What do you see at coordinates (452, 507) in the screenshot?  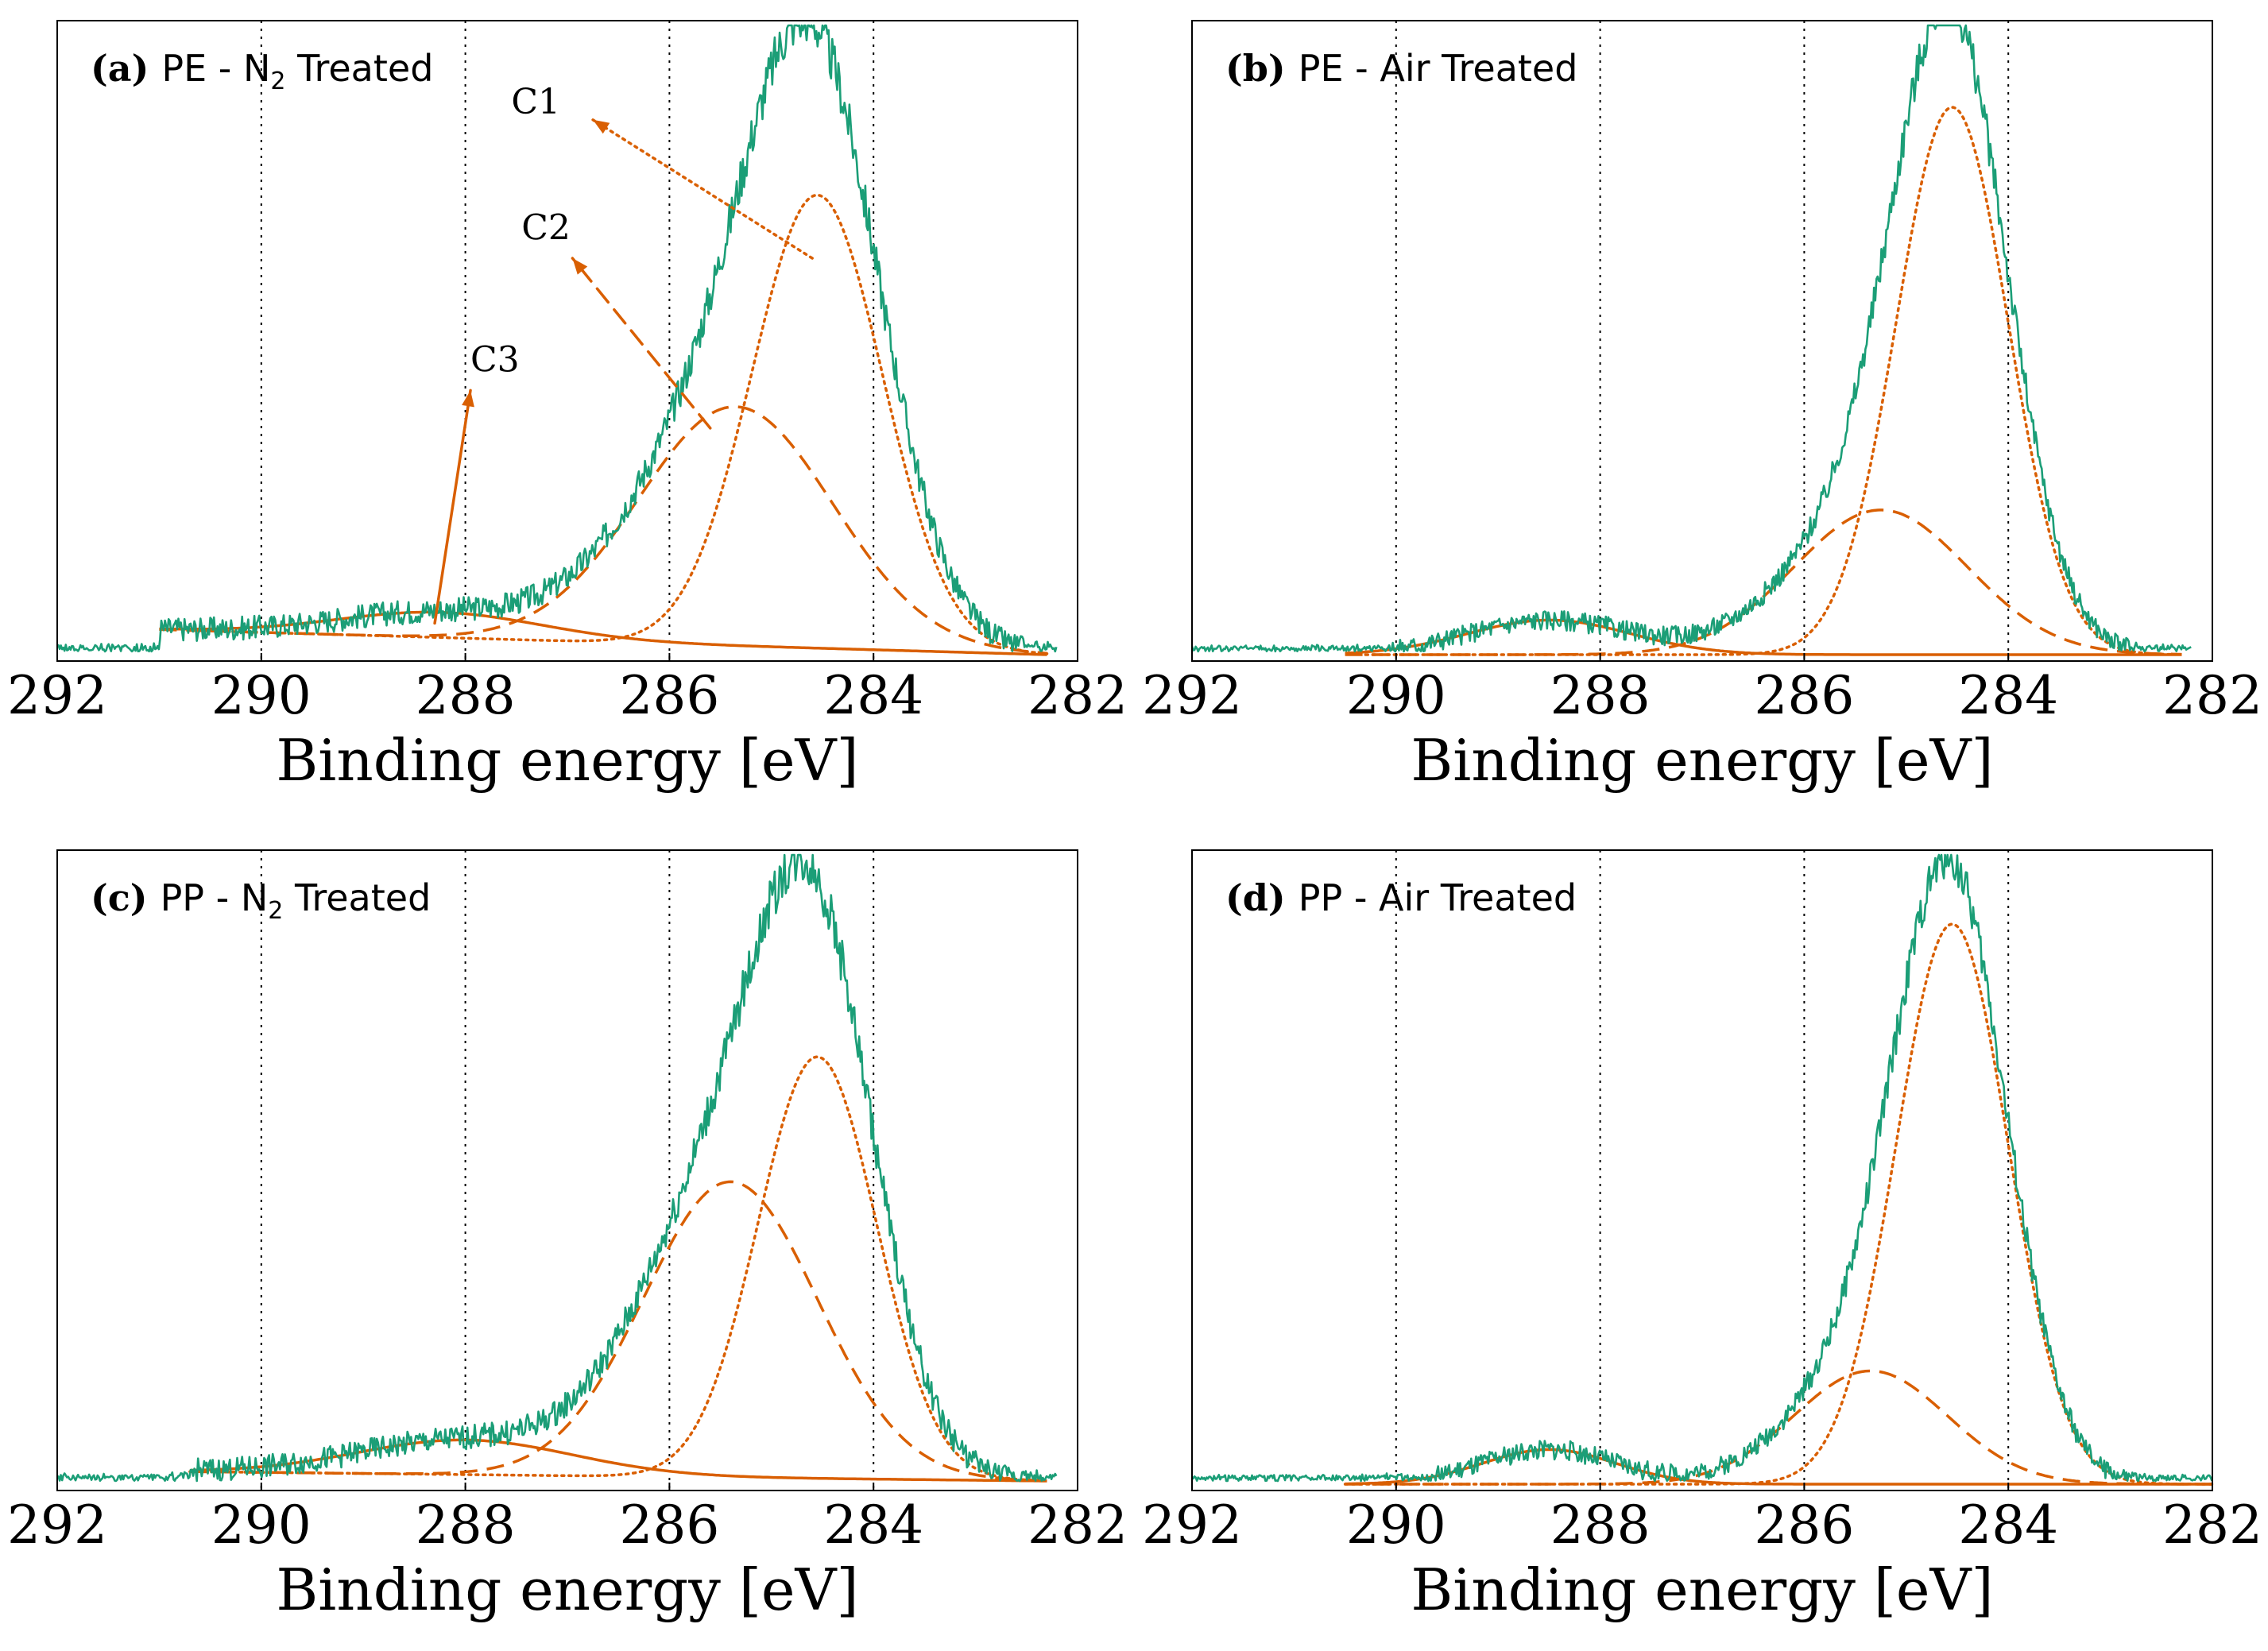 I see `annotation-arrow-c3` at bounding box center [452, 507].